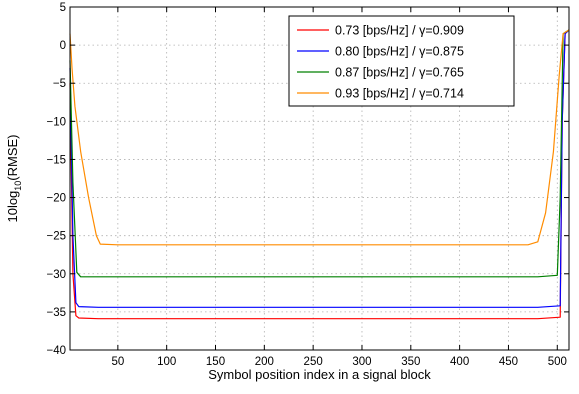 The height and width of the screenshot is (394, 579). What do you see at coordinates (12, 207) in the screenshot?
I see `y-axis-label-prefix: 10log` at bounding box center [12, 207].